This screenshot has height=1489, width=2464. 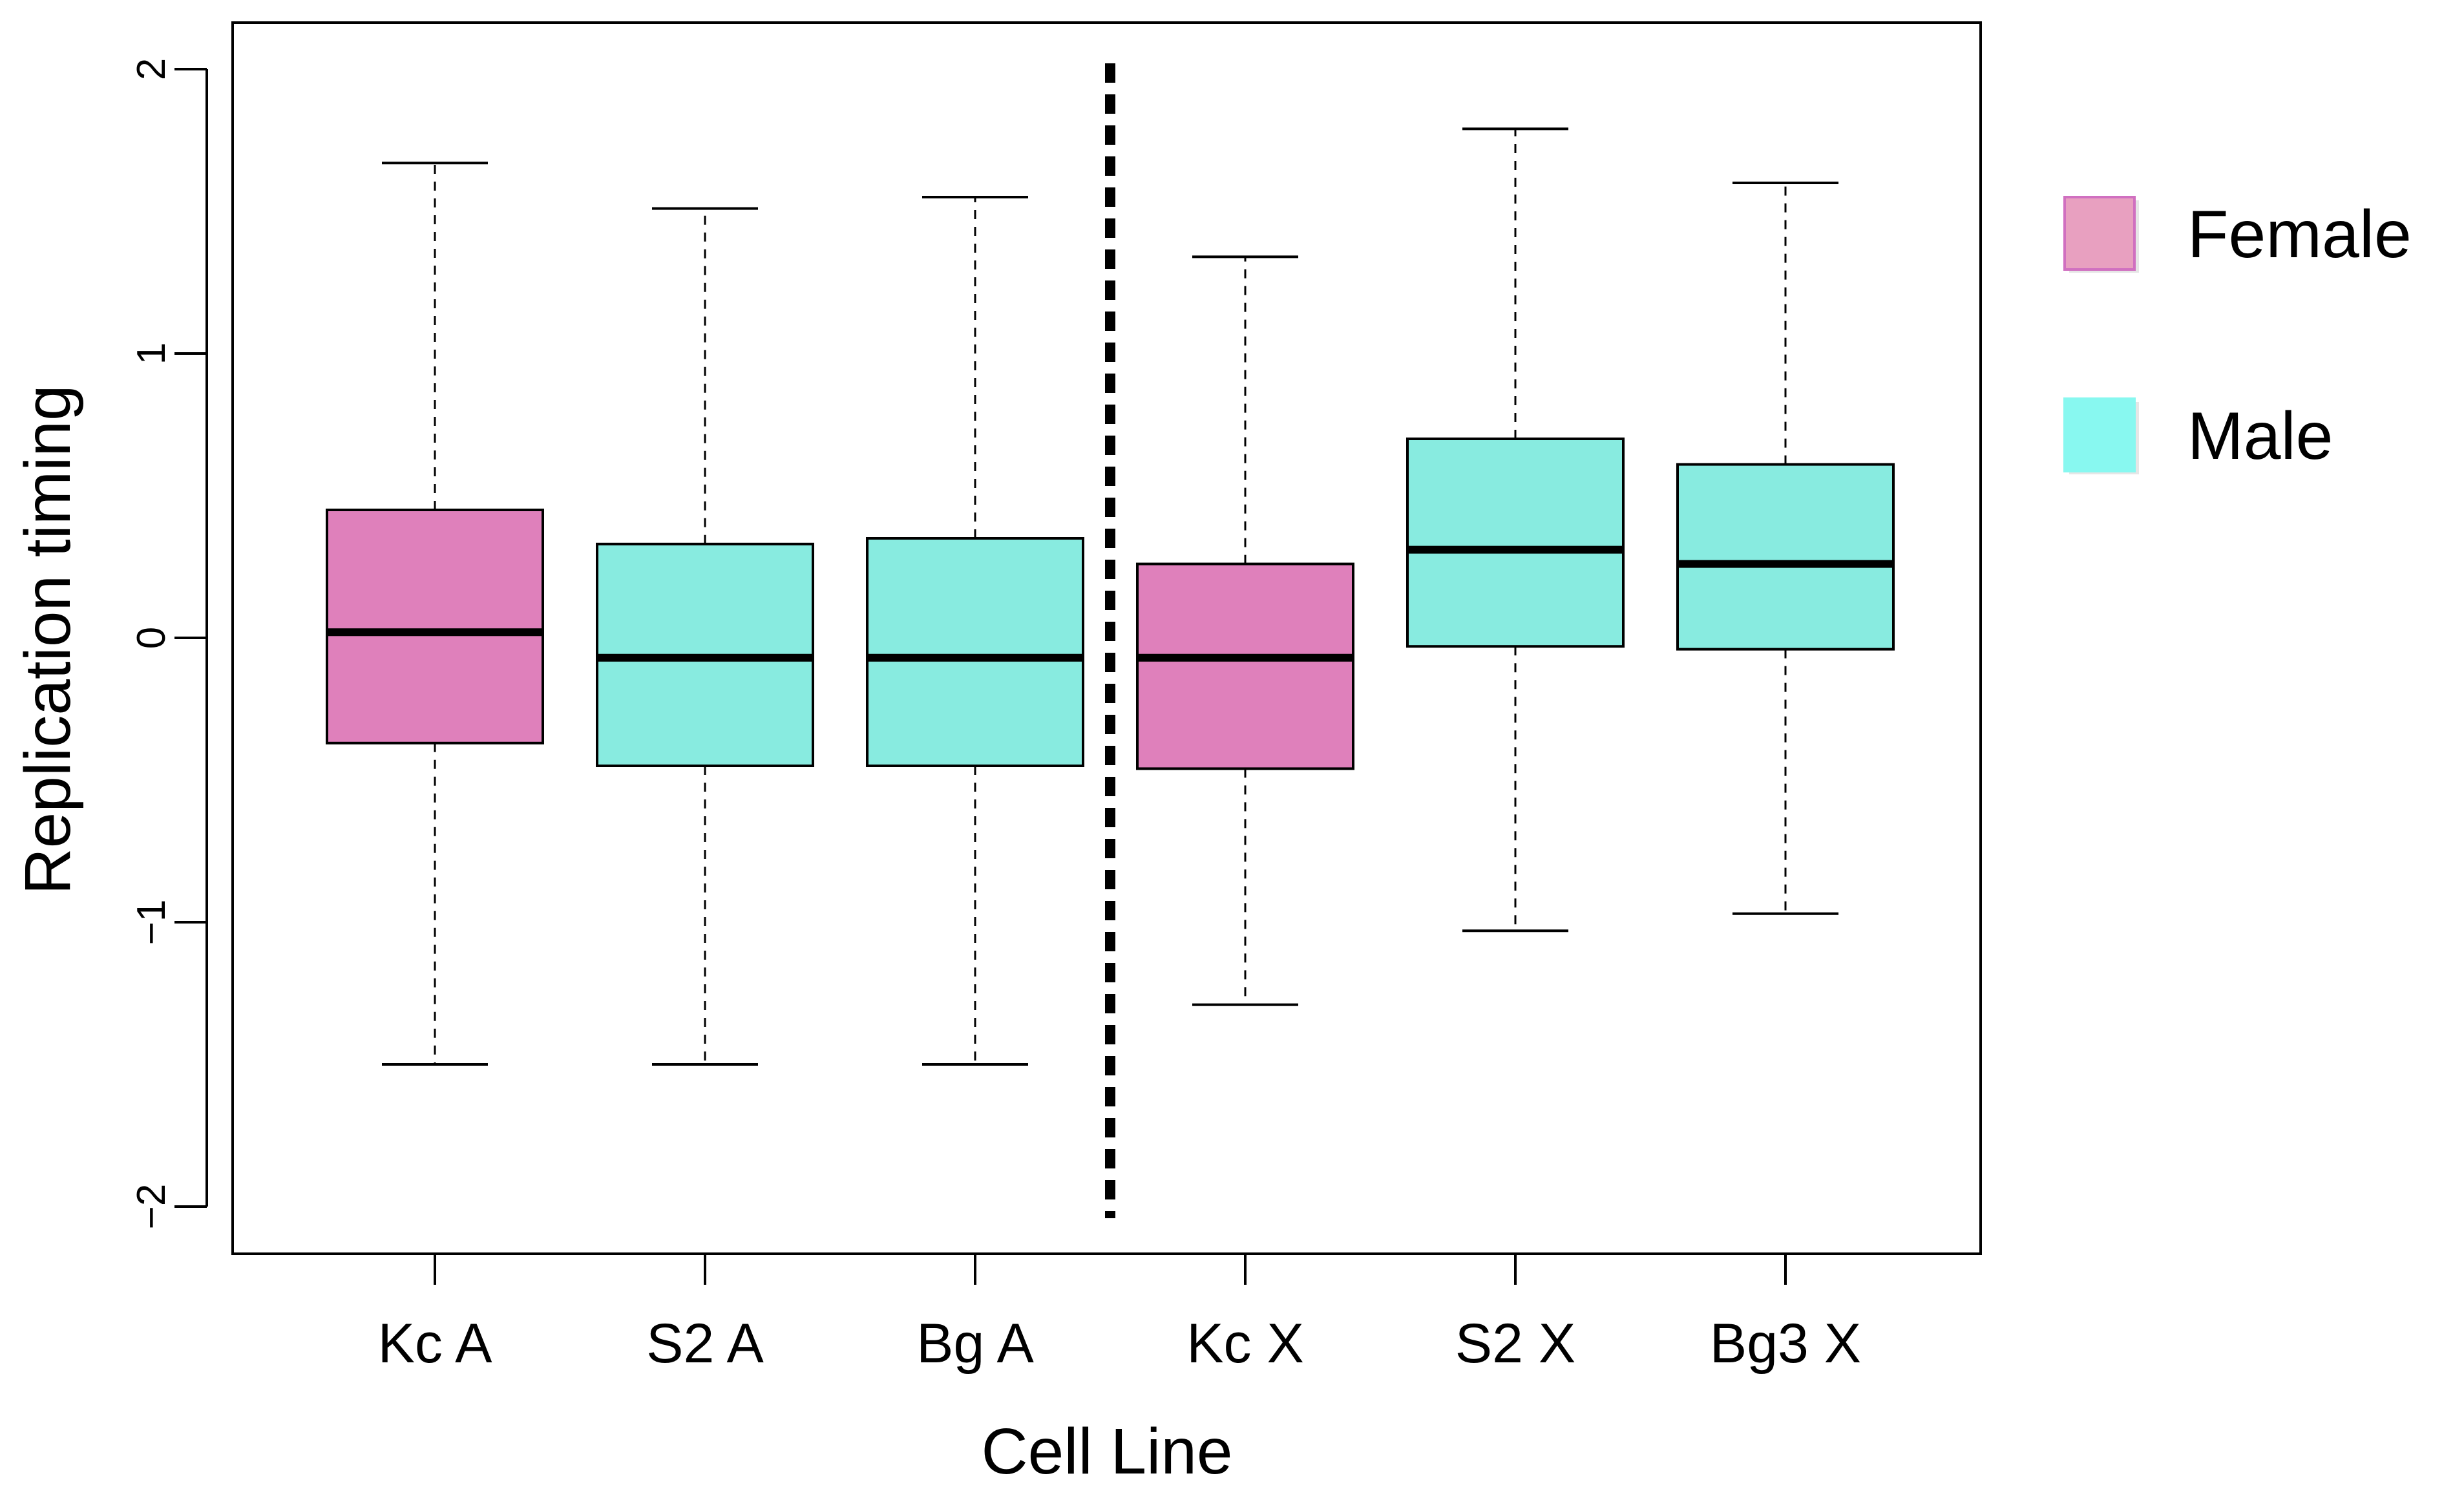 I want to click on legend-swatch-female, so click(x=2099, y=233).